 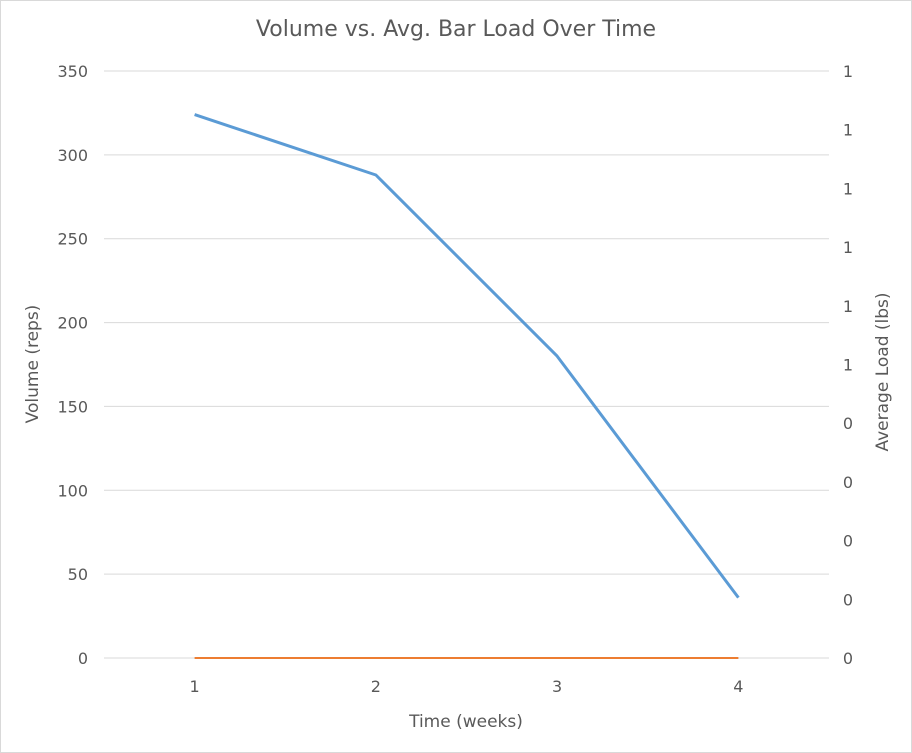 What do you see at coordinates (883, 371) in the screenshot?
I see `y2-axis-title: Average Load (lbs)` at bounding box center [883, 371].